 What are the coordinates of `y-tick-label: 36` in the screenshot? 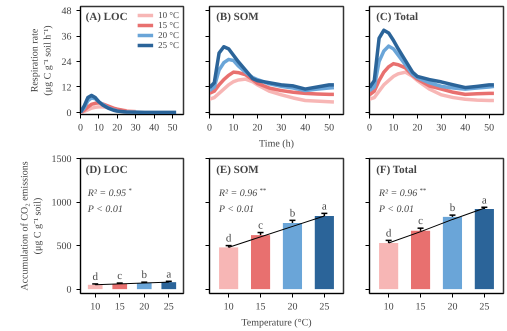 It's located at (67, 37).